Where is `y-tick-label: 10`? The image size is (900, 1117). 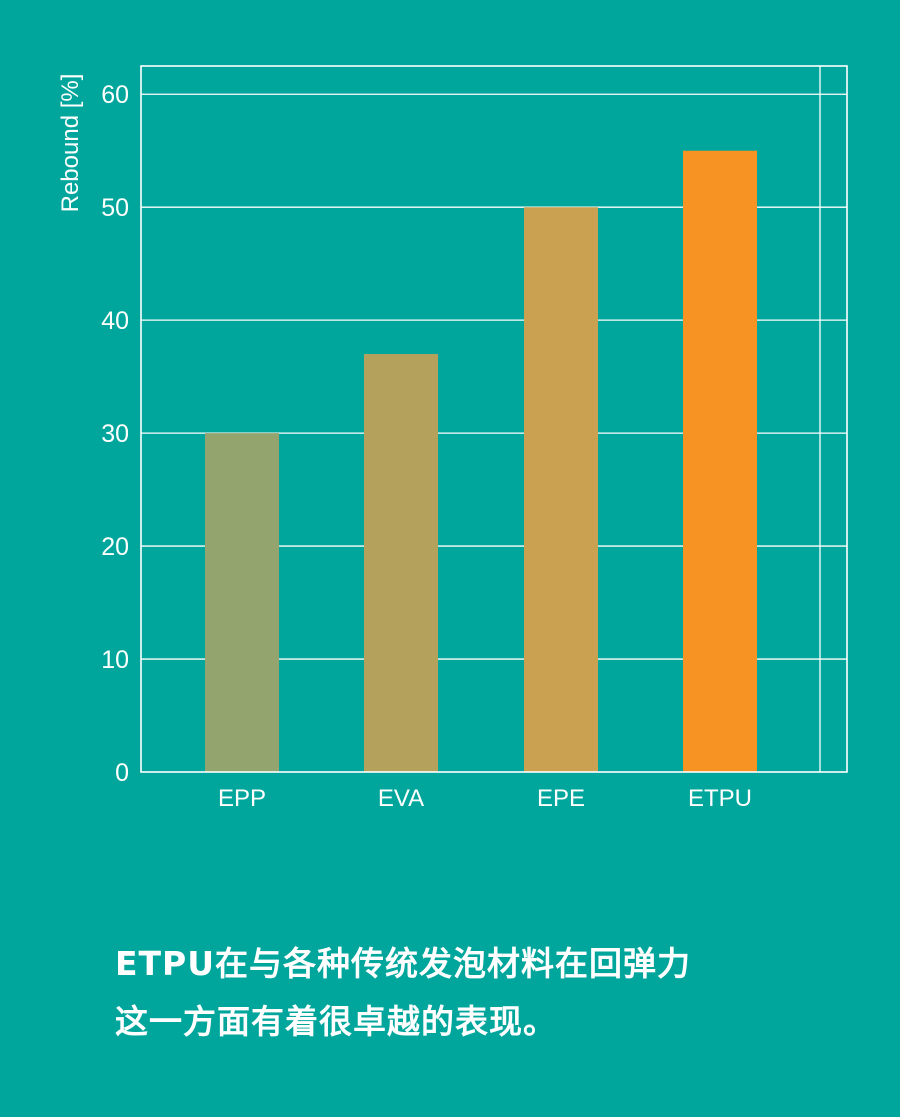
y-tick-label: 10 is located at coordinates (115, 660).